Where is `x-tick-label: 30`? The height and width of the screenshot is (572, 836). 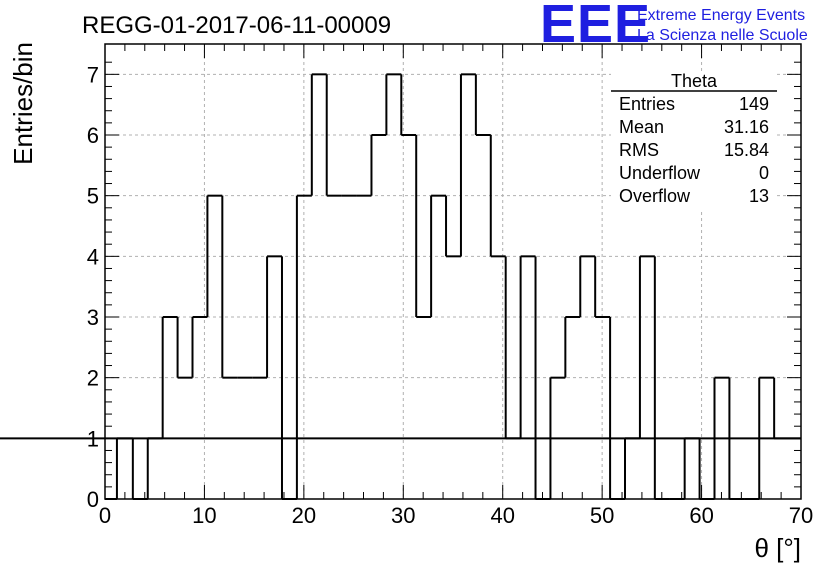
x-tick-label: 30 is located at coordinates (403, 515).